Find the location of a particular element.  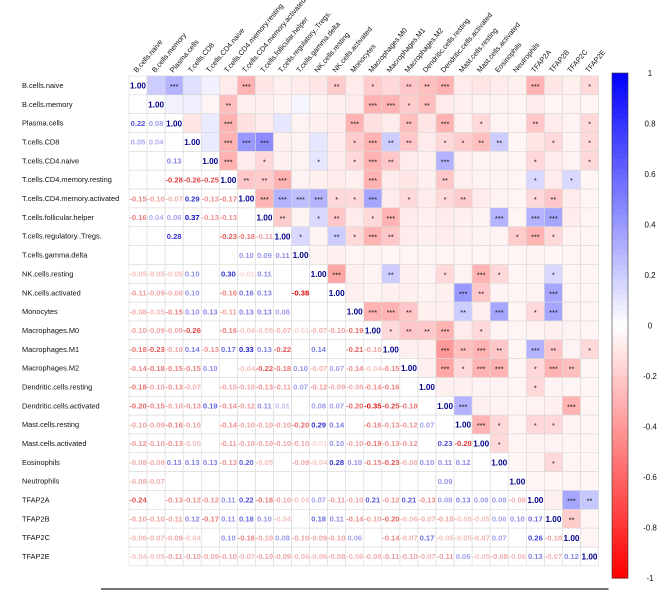

row-label: TFAP2A is located at coordinates (36, 500).